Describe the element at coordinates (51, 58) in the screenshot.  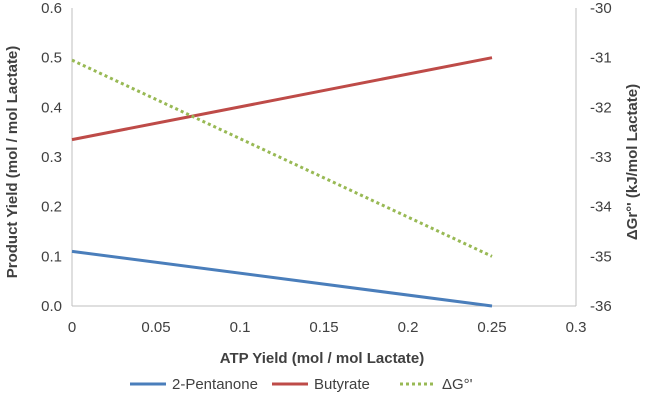
I see `y-tick-label: 0.5` at that location.